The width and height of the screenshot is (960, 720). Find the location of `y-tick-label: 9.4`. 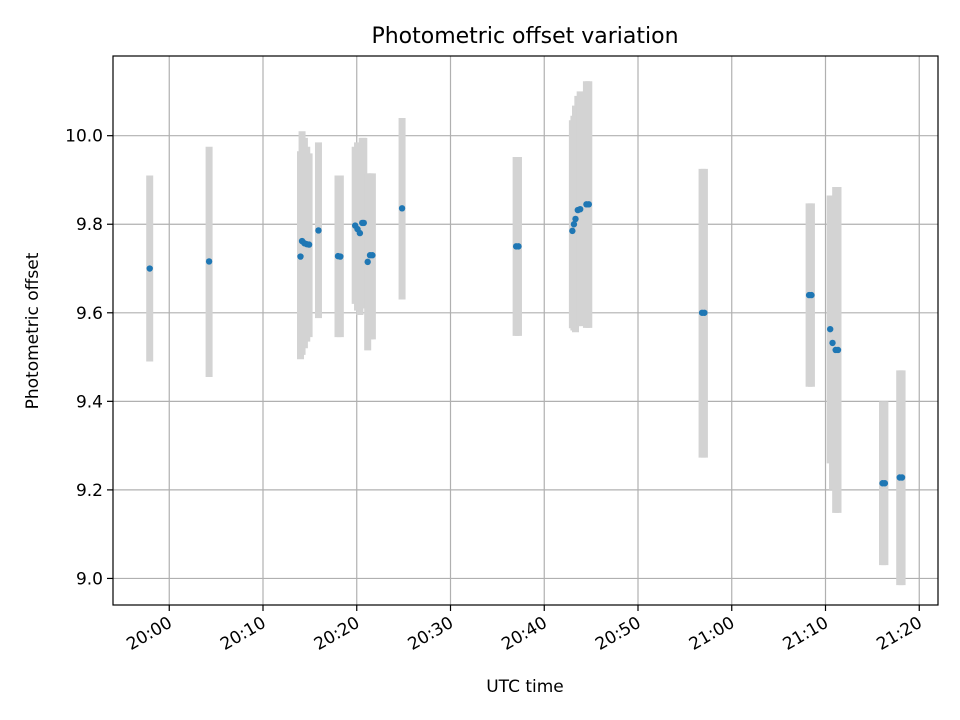

y-tick-label: 9.4 is located at coordinates (89, 402).